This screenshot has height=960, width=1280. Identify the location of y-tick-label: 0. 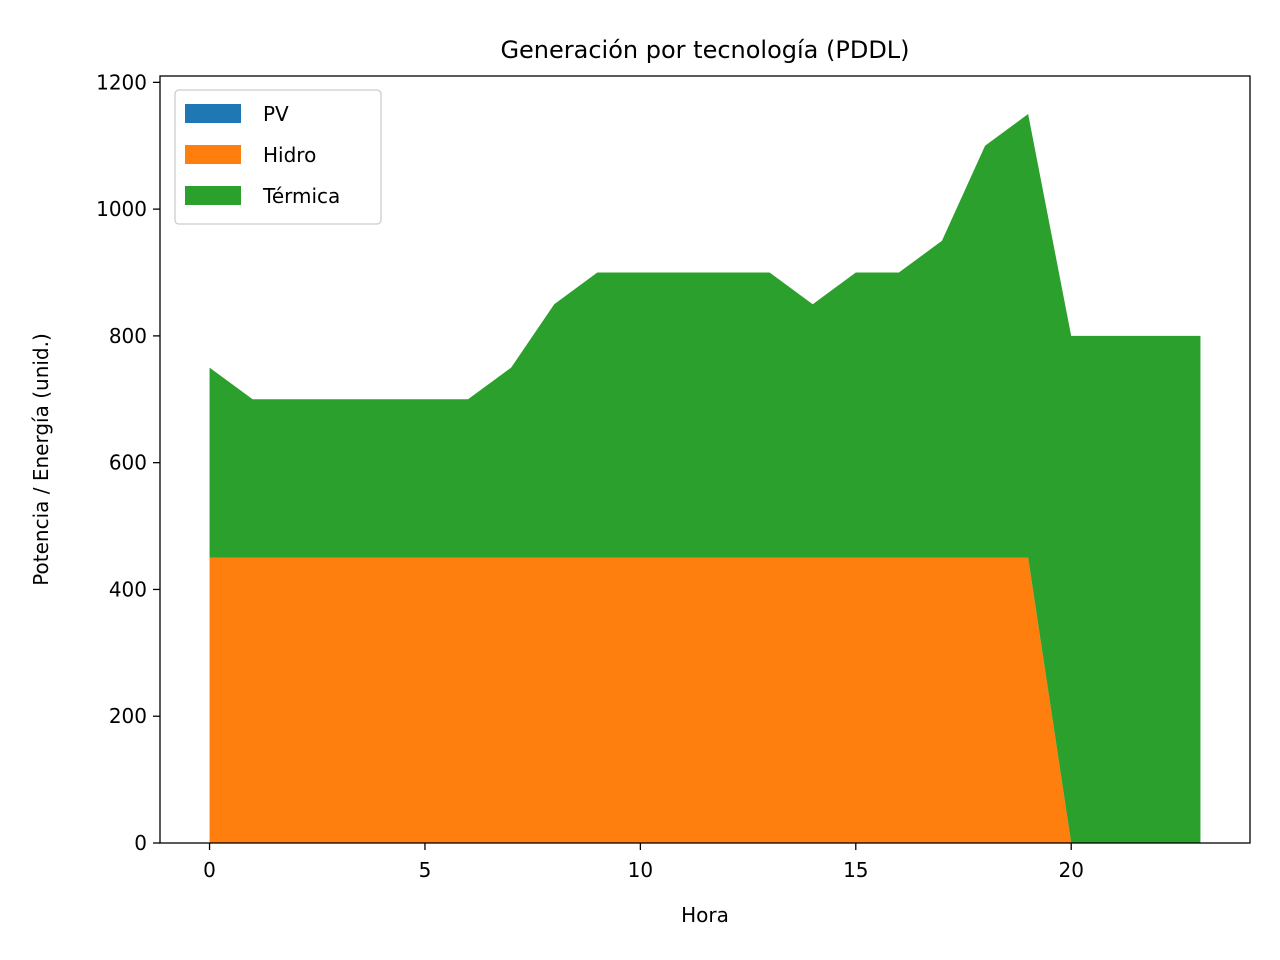
(140, 843).